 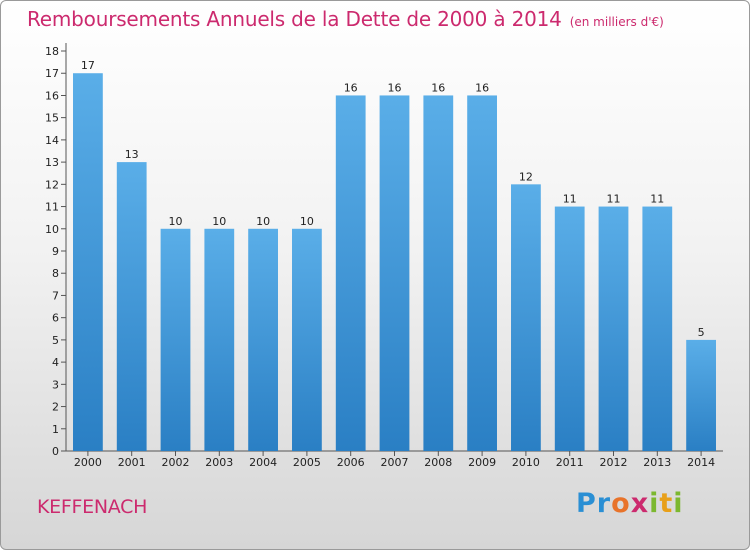 I want to click on x-tick-label: 2006, so click(x=351, y=462).